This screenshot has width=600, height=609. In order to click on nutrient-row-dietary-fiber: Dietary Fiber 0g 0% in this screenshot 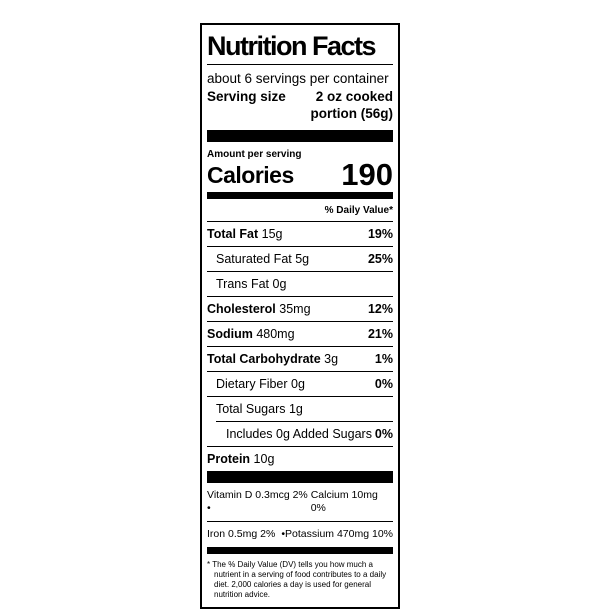, I will do `click(300, 383)`.